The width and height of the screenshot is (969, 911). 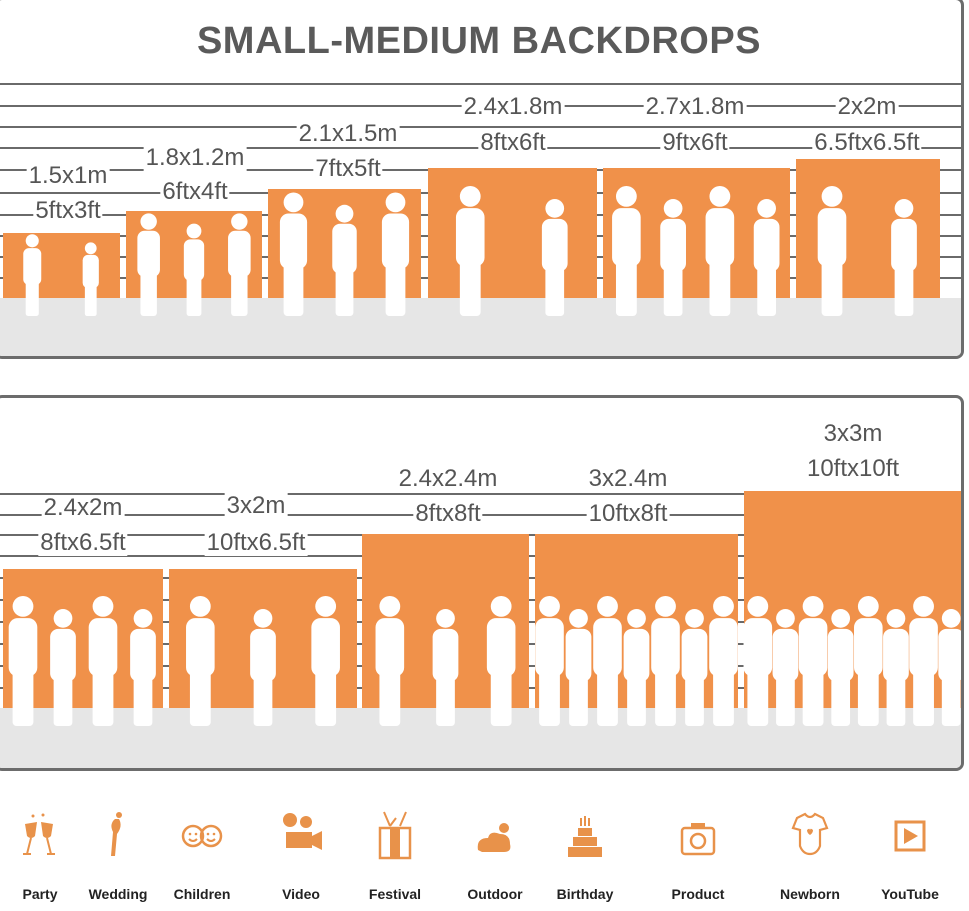 What do you see at coordinates (480, 738) in the screenshot?
I see `floor` at bounding box center [480, 738].